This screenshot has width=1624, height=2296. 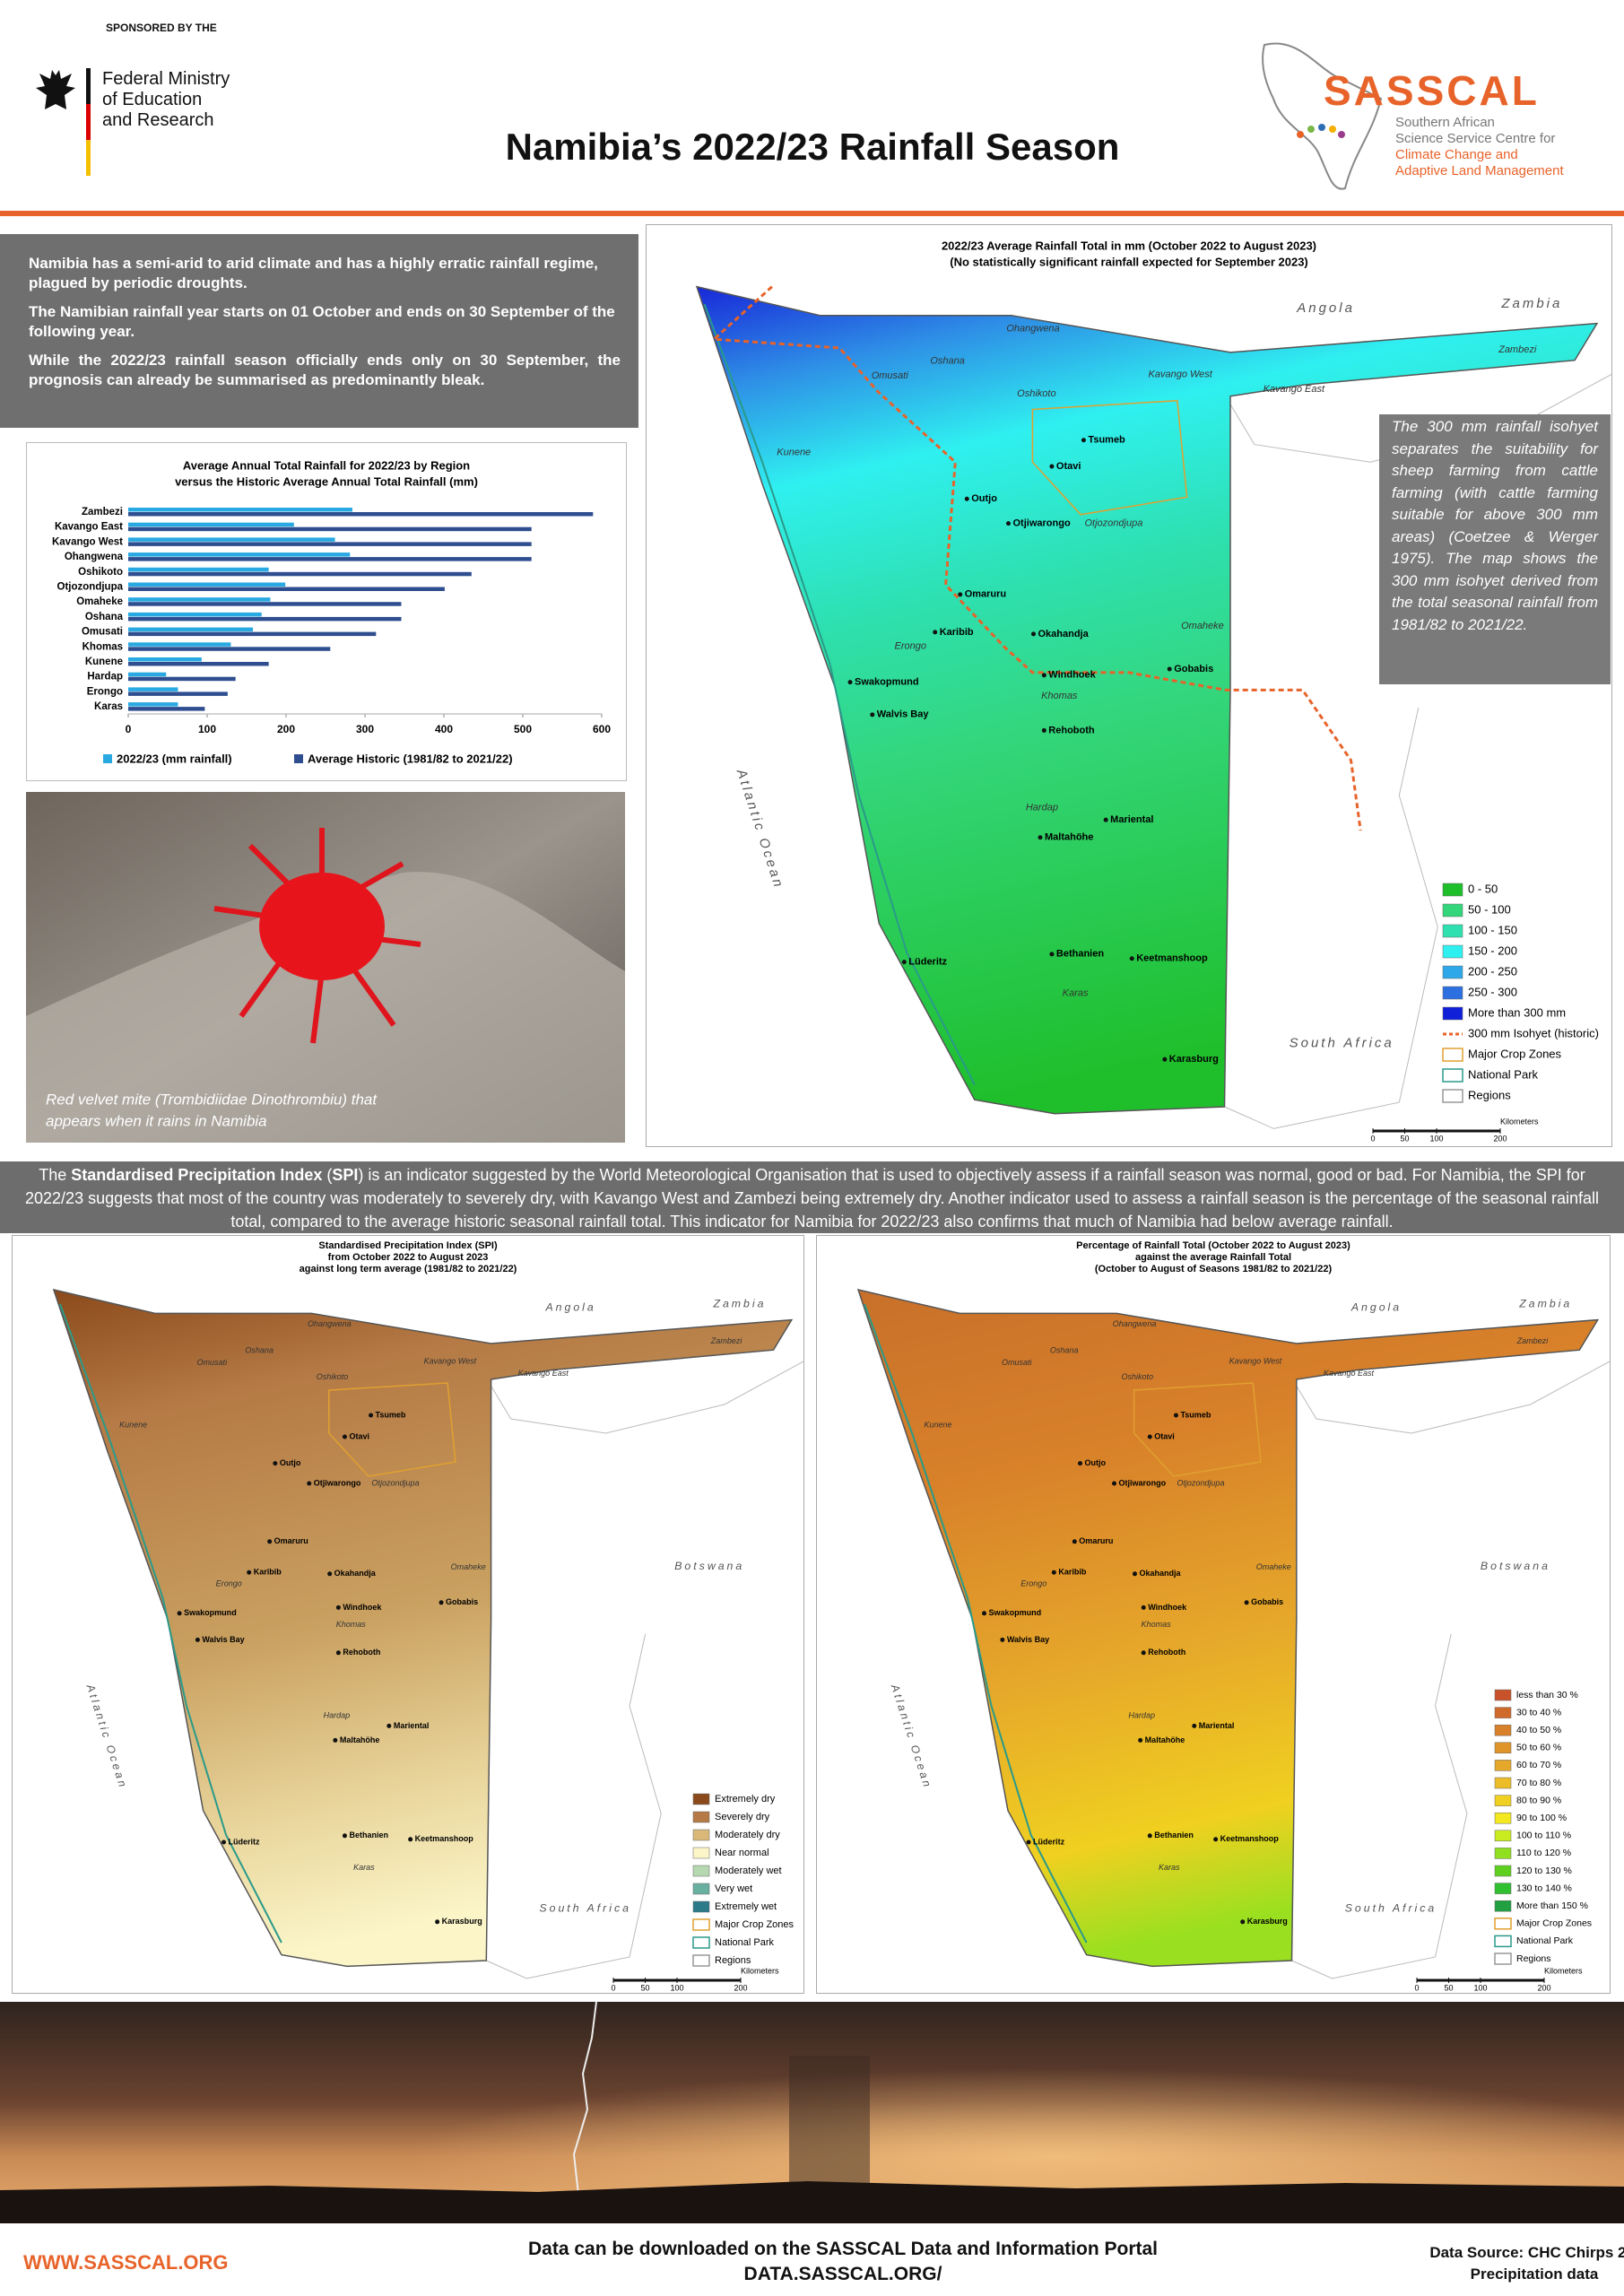 What do you see at coordinates (1167, 1607) in the screenshot?
I see `place-label: Windhoek` at bounding box center [1167, 1607].